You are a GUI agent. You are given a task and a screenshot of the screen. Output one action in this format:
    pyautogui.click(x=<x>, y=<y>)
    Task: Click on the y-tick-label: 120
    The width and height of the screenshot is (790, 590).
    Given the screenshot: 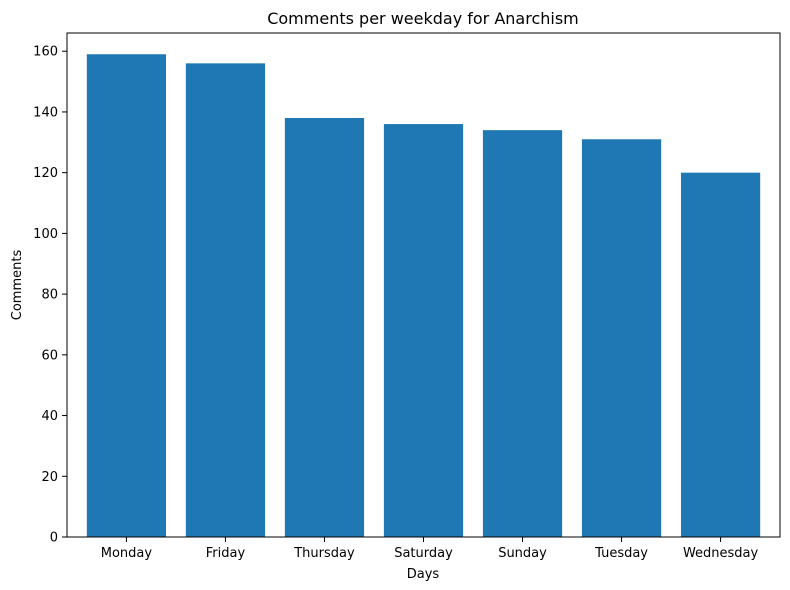 What is the action you would take?
    pyautogui.click(x=45, y=173)
    